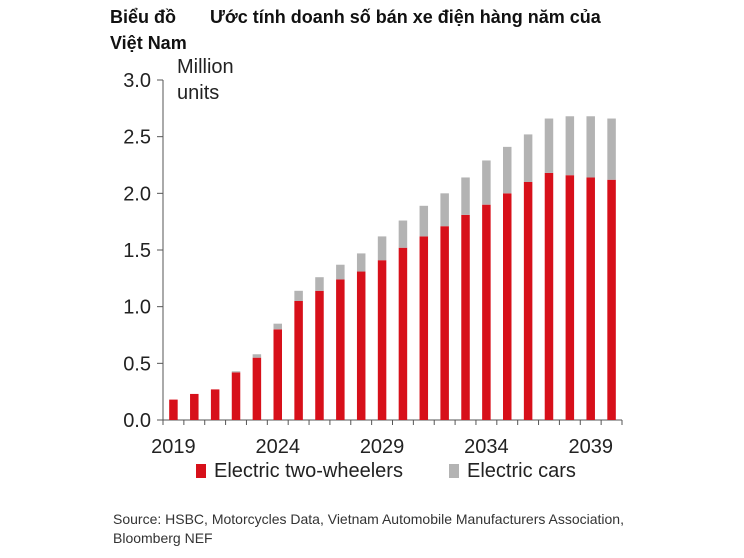  I want to click on bar-cars-2027, so click(340, 272).